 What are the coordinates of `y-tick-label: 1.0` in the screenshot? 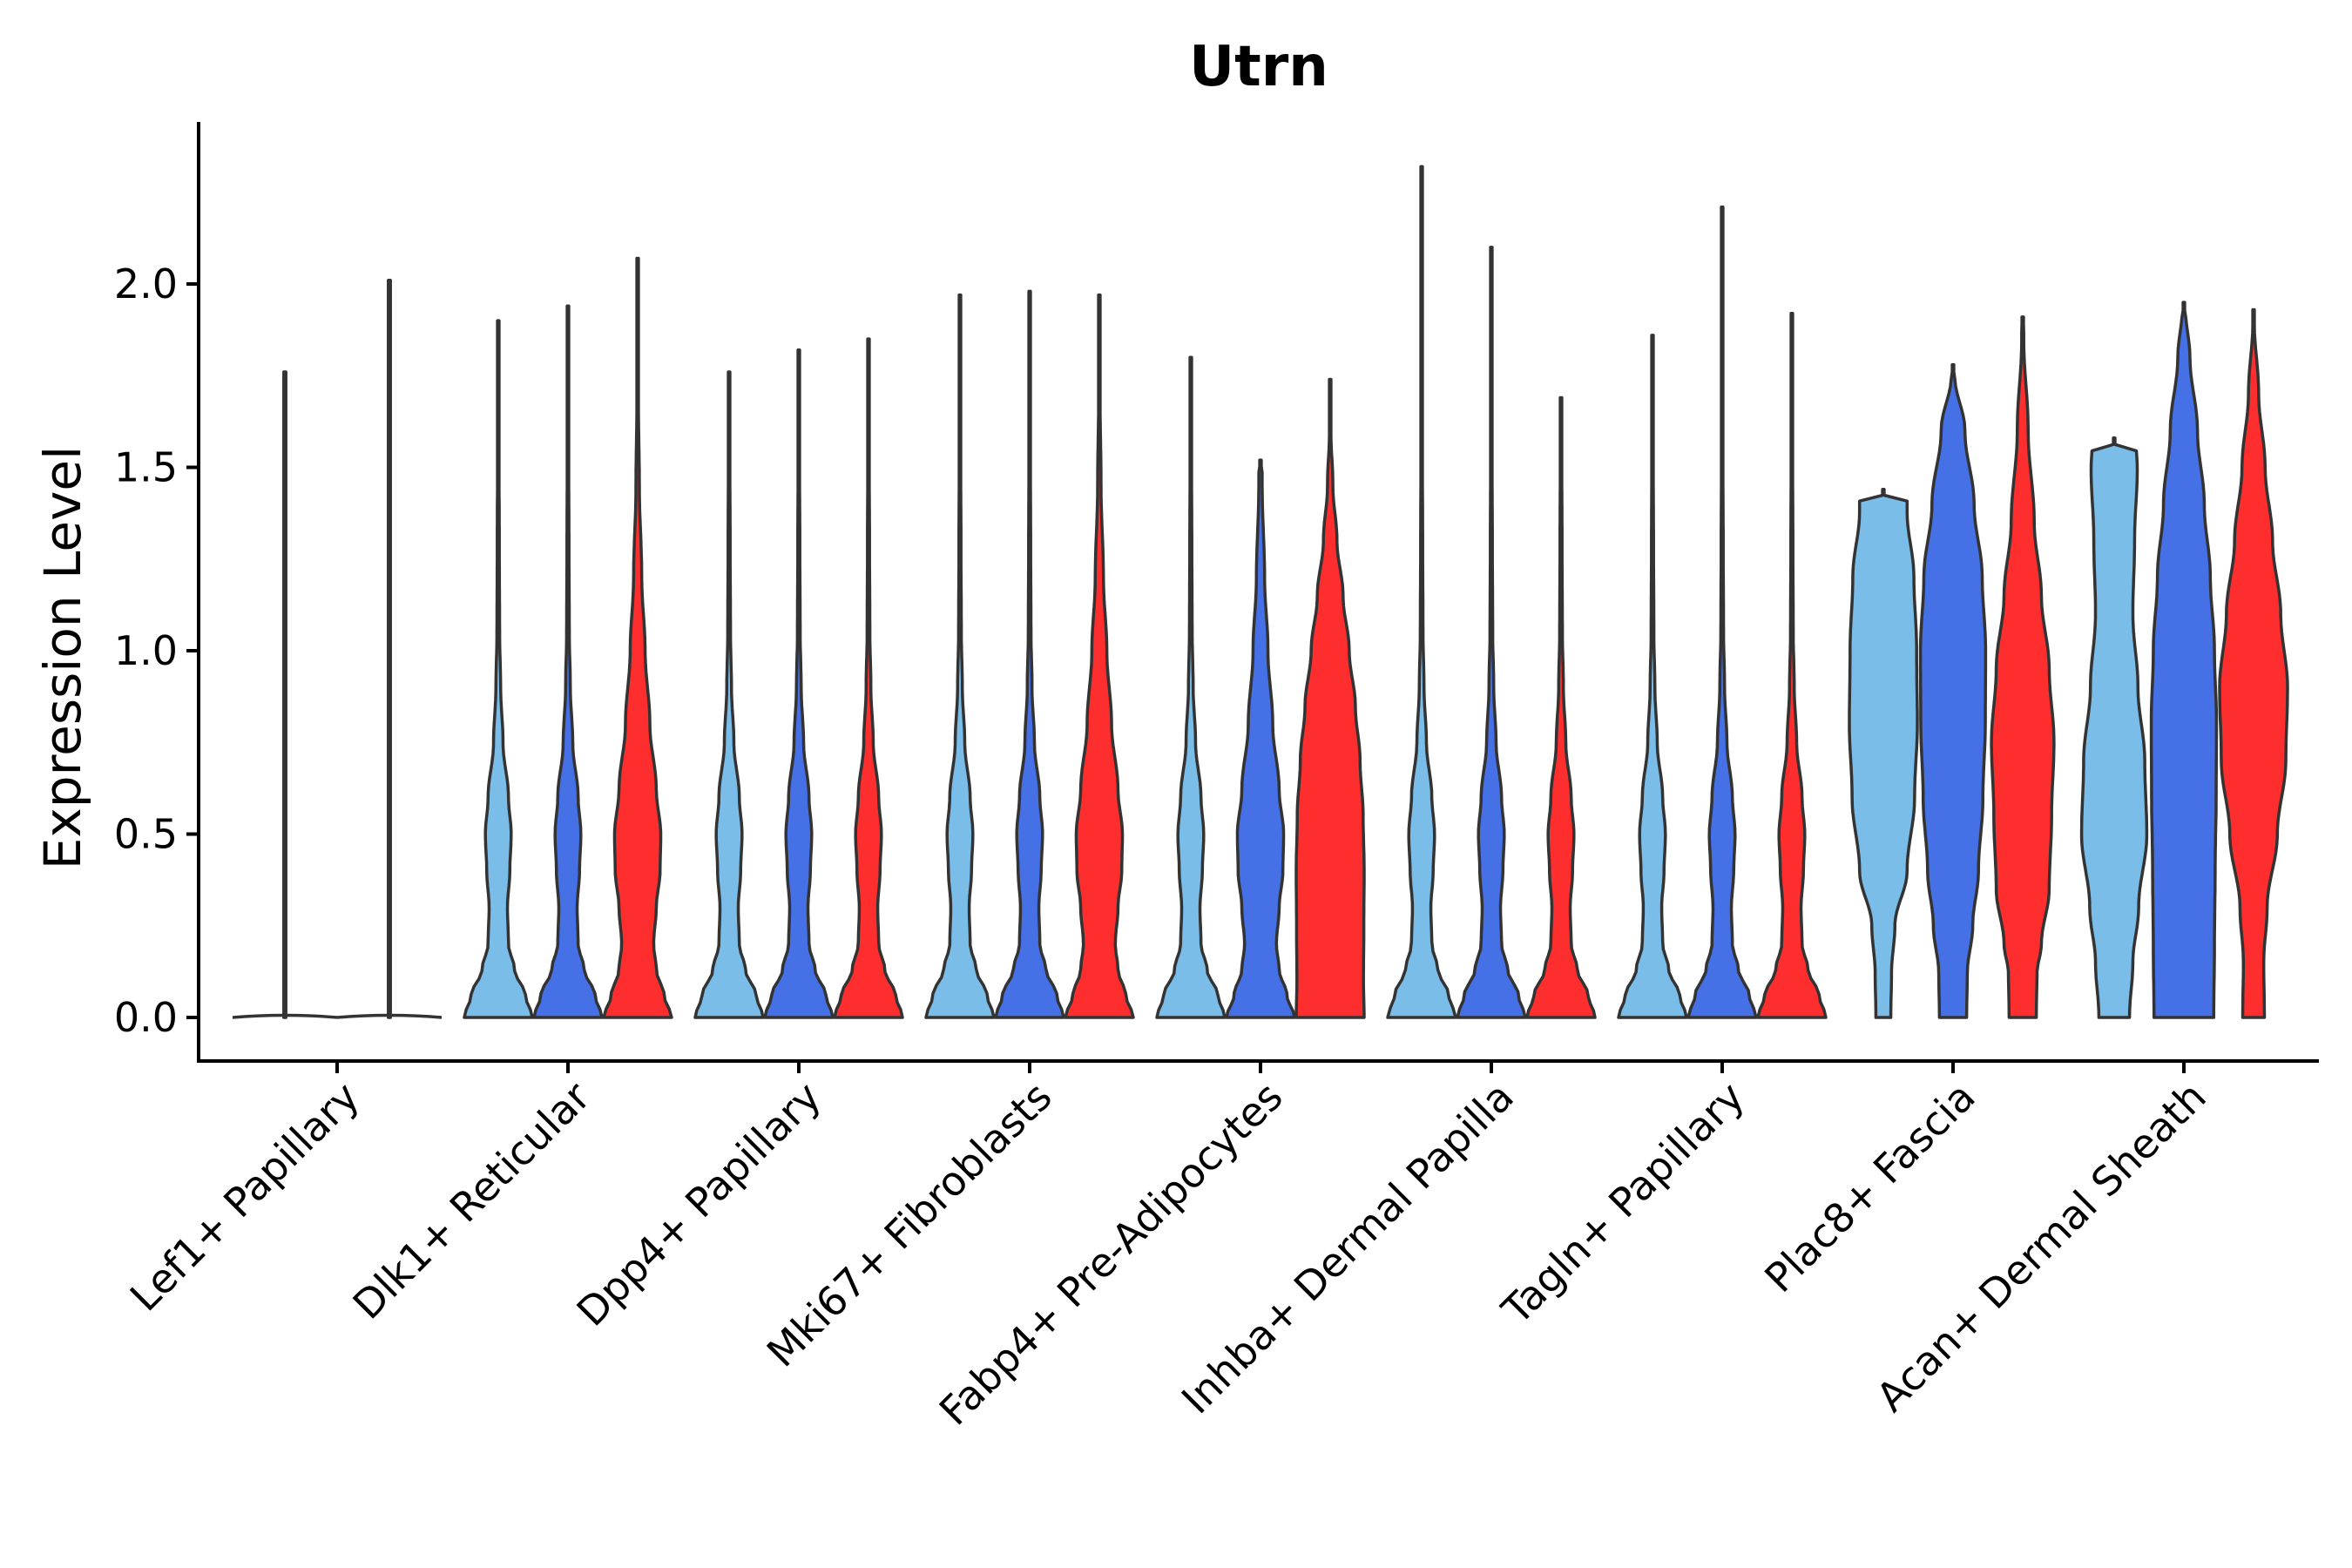 It's located at (146, 650).